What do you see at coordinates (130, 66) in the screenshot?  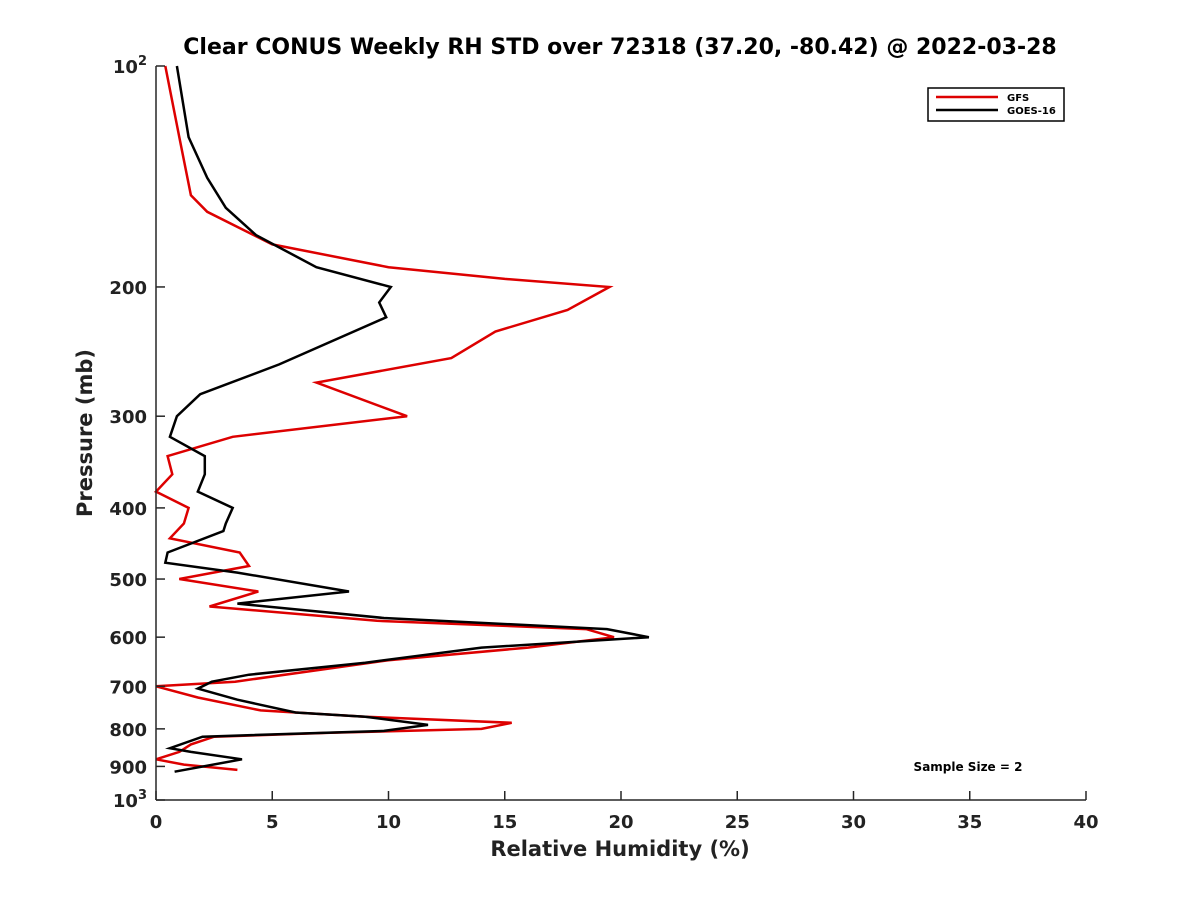 I see `y-tick-label: 10²` at bounding box center [130, 66].